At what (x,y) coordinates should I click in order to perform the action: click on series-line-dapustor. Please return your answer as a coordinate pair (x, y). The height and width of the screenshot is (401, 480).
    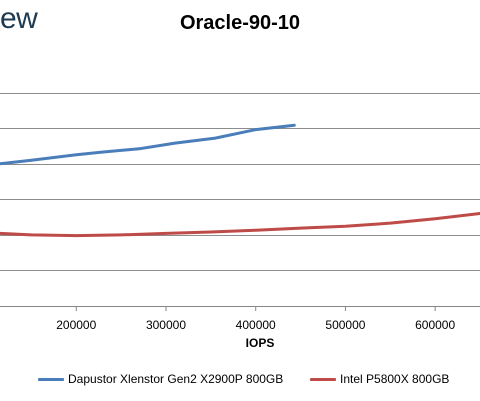
    Looking at the image, I should click on (148, 144).